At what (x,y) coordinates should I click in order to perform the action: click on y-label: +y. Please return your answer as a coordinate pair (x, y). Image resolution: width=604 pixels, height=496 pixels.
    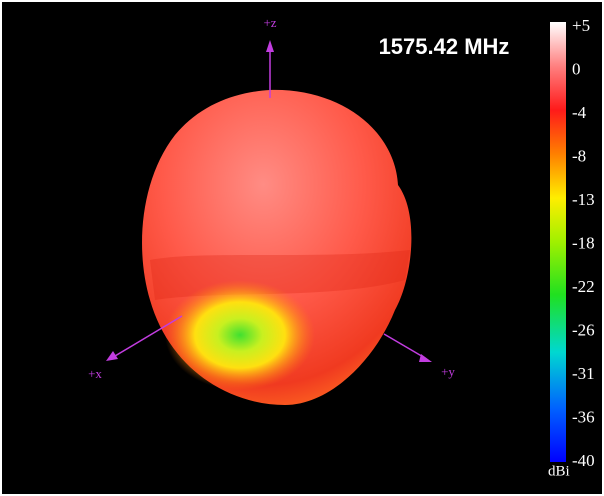
    Looking at the image, I should click on (448, 371).